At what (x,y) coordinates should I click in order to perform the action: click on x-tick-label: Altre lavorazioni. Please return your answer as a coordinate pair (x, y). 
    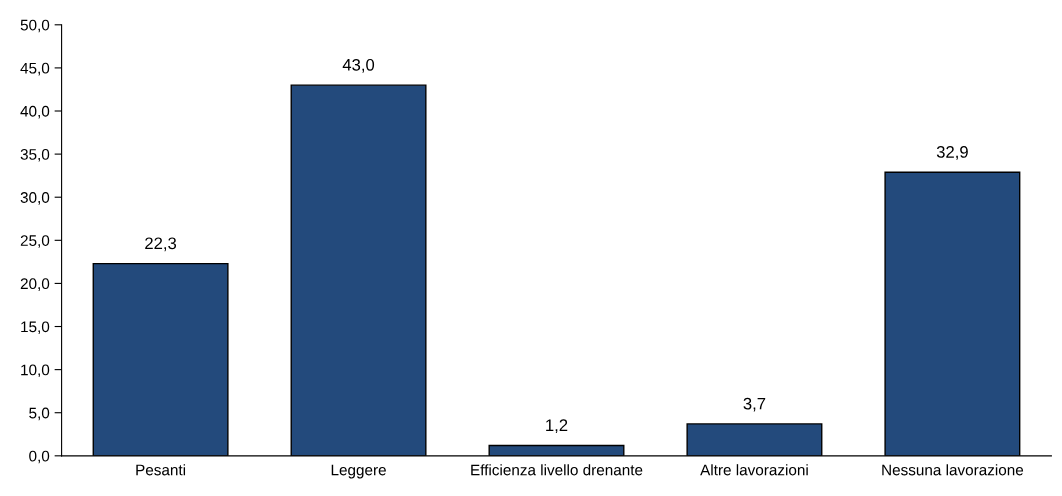
    Looking at the image, I should click on (754, 470).